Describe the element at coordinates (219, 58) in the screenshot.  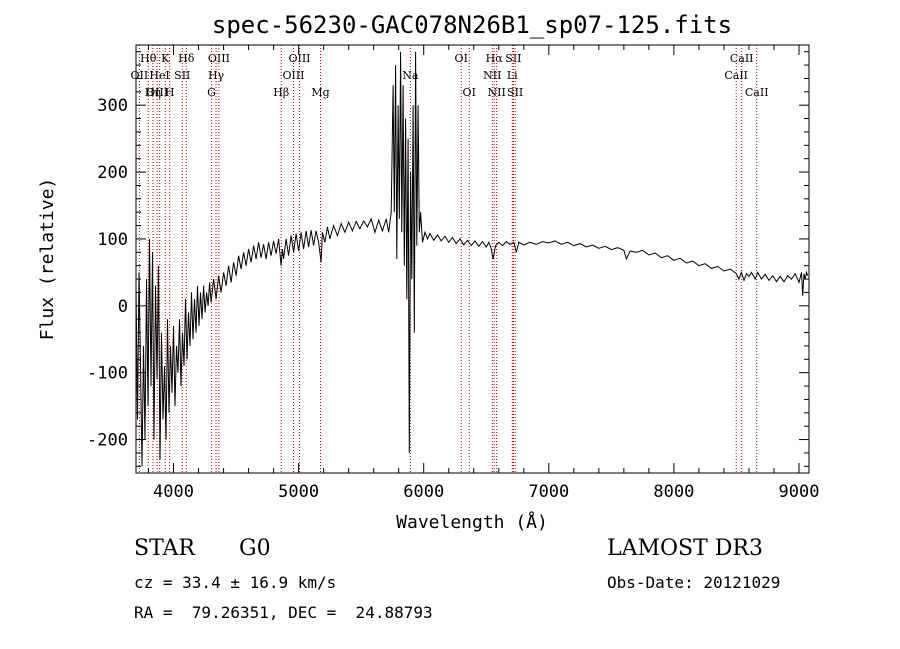
I see `marker-label-9: OIII` at that location.